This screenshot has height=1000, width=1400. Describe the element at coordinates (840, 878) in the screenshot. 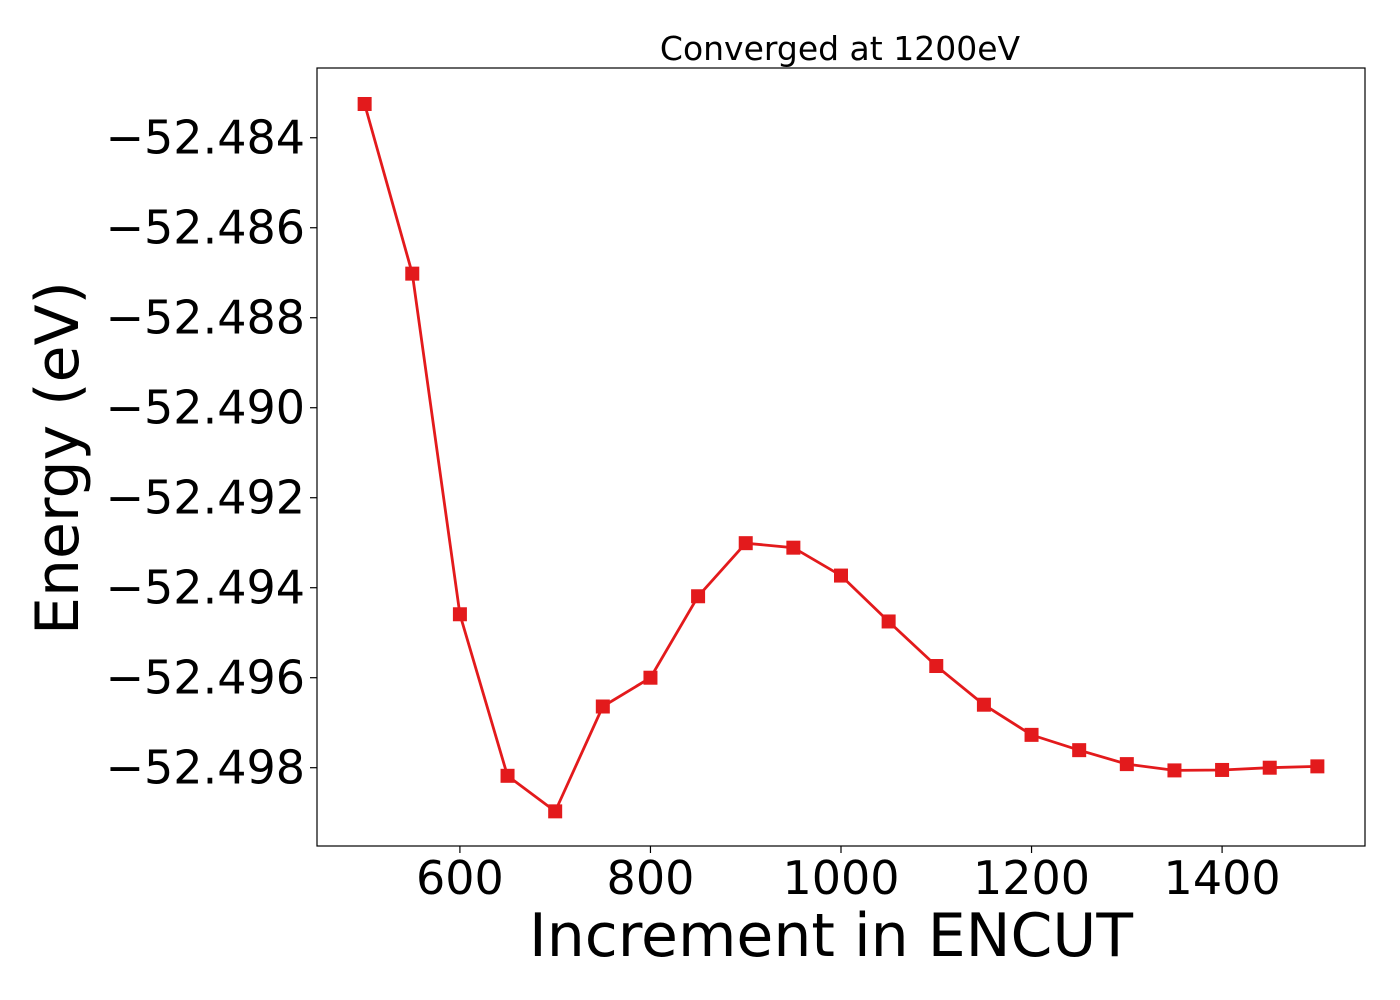

I see `x-tick-label: 1000` at that location.